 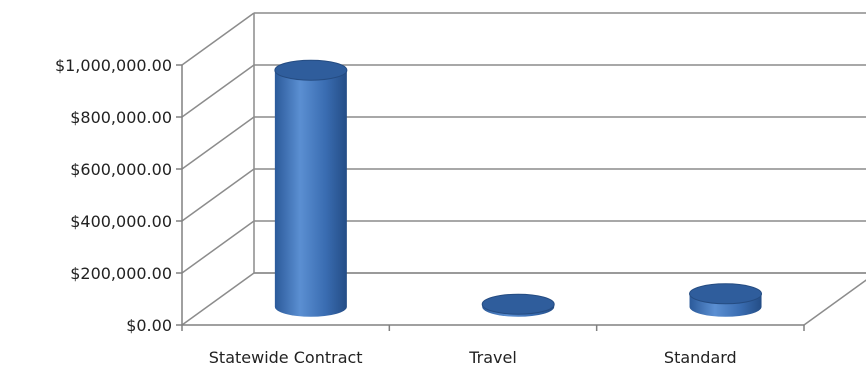 What do you see at coordinates (493, 346) in the screenshot?
I see `x-axis-ticks: Statewide Contract Travel Standard` at bounding box center [493, 346].